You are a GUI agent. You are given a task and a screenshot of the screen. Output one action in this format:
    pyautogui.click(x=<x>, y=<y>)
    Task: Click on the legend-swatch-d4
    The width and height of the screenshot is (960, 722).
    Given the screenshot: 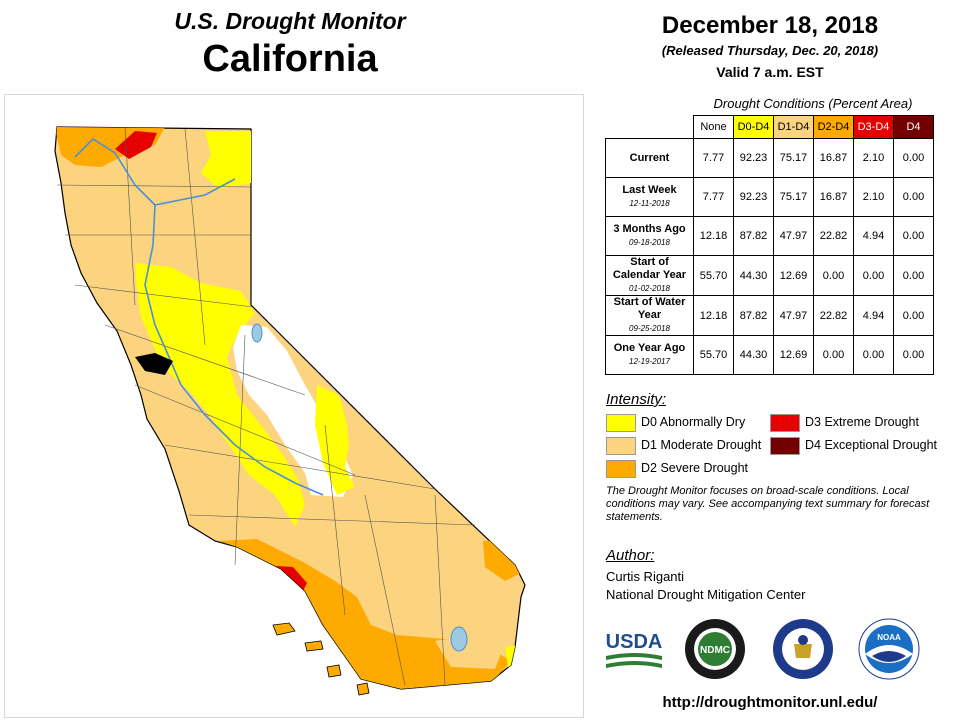 What is the action you would take?
    pyautogui.click(x=785, y=446)
    